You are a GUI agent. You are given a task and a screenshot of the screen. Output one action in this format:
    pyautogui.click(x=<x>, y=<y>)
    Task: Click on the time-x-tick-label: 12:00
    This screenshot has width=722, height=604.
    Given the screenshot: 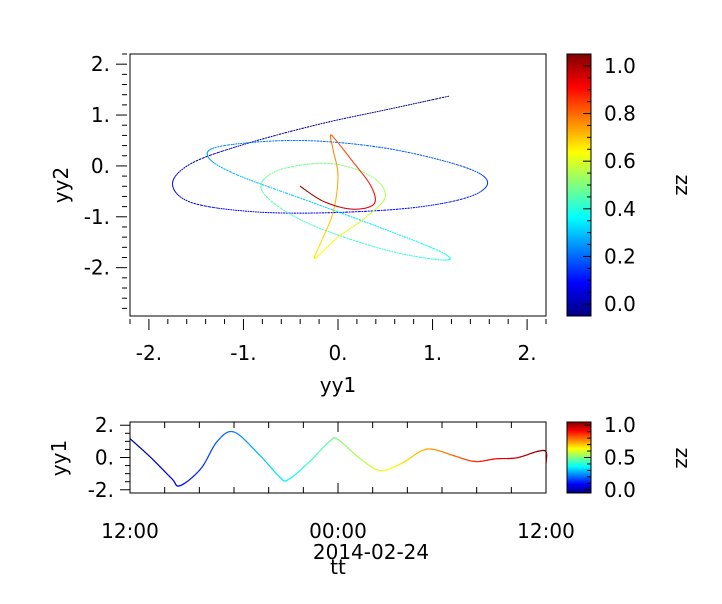 What is the action you would take?
    pyautogui.click(x=546, y=531)
    